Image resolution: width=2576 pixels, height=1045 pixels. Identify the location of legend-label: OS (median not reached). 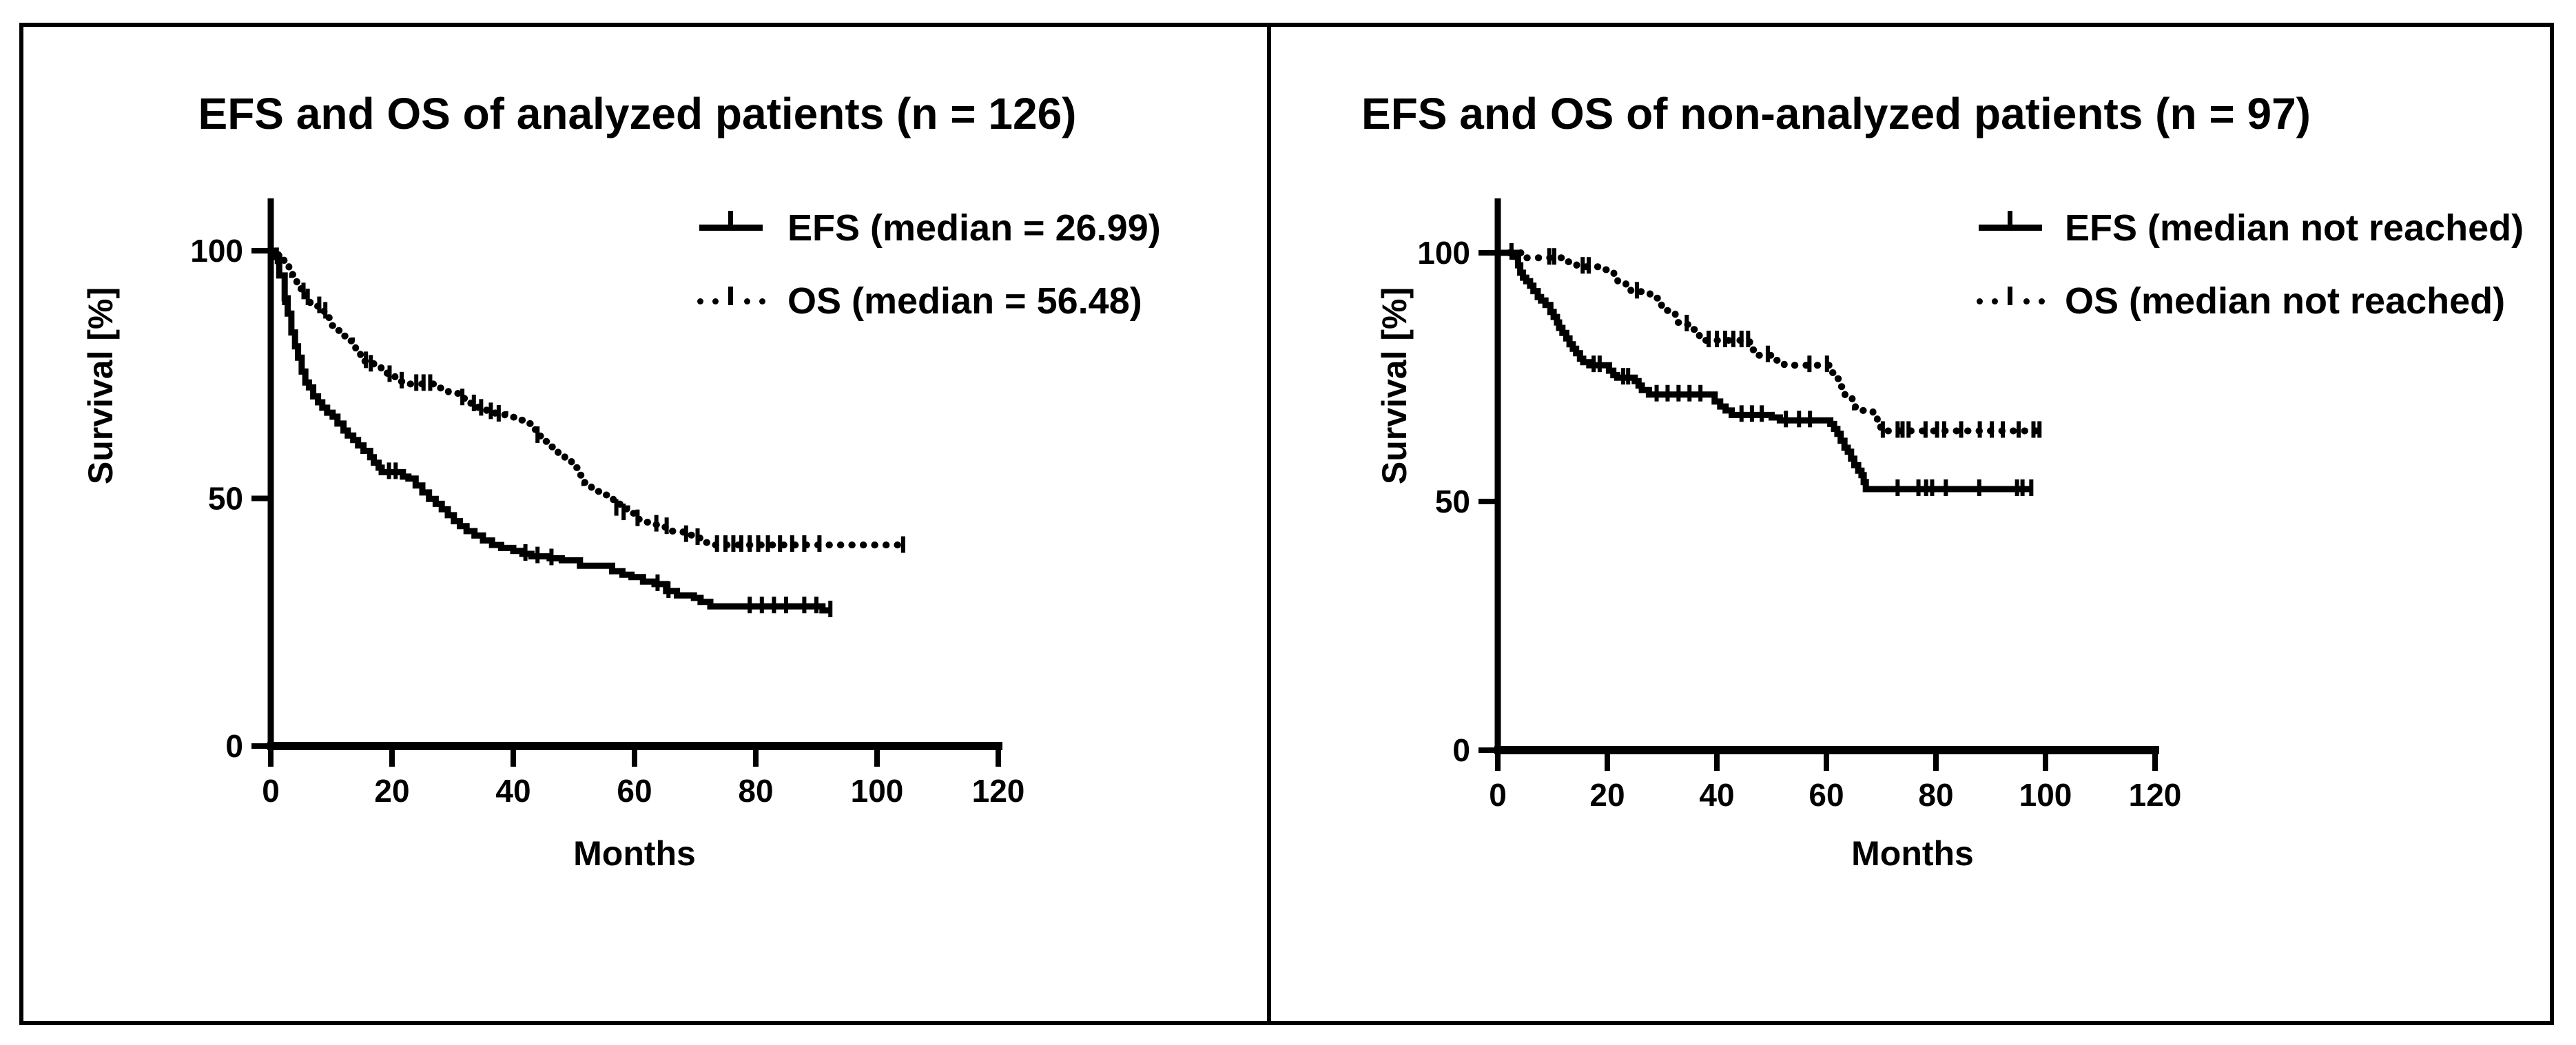
(2285, 301).